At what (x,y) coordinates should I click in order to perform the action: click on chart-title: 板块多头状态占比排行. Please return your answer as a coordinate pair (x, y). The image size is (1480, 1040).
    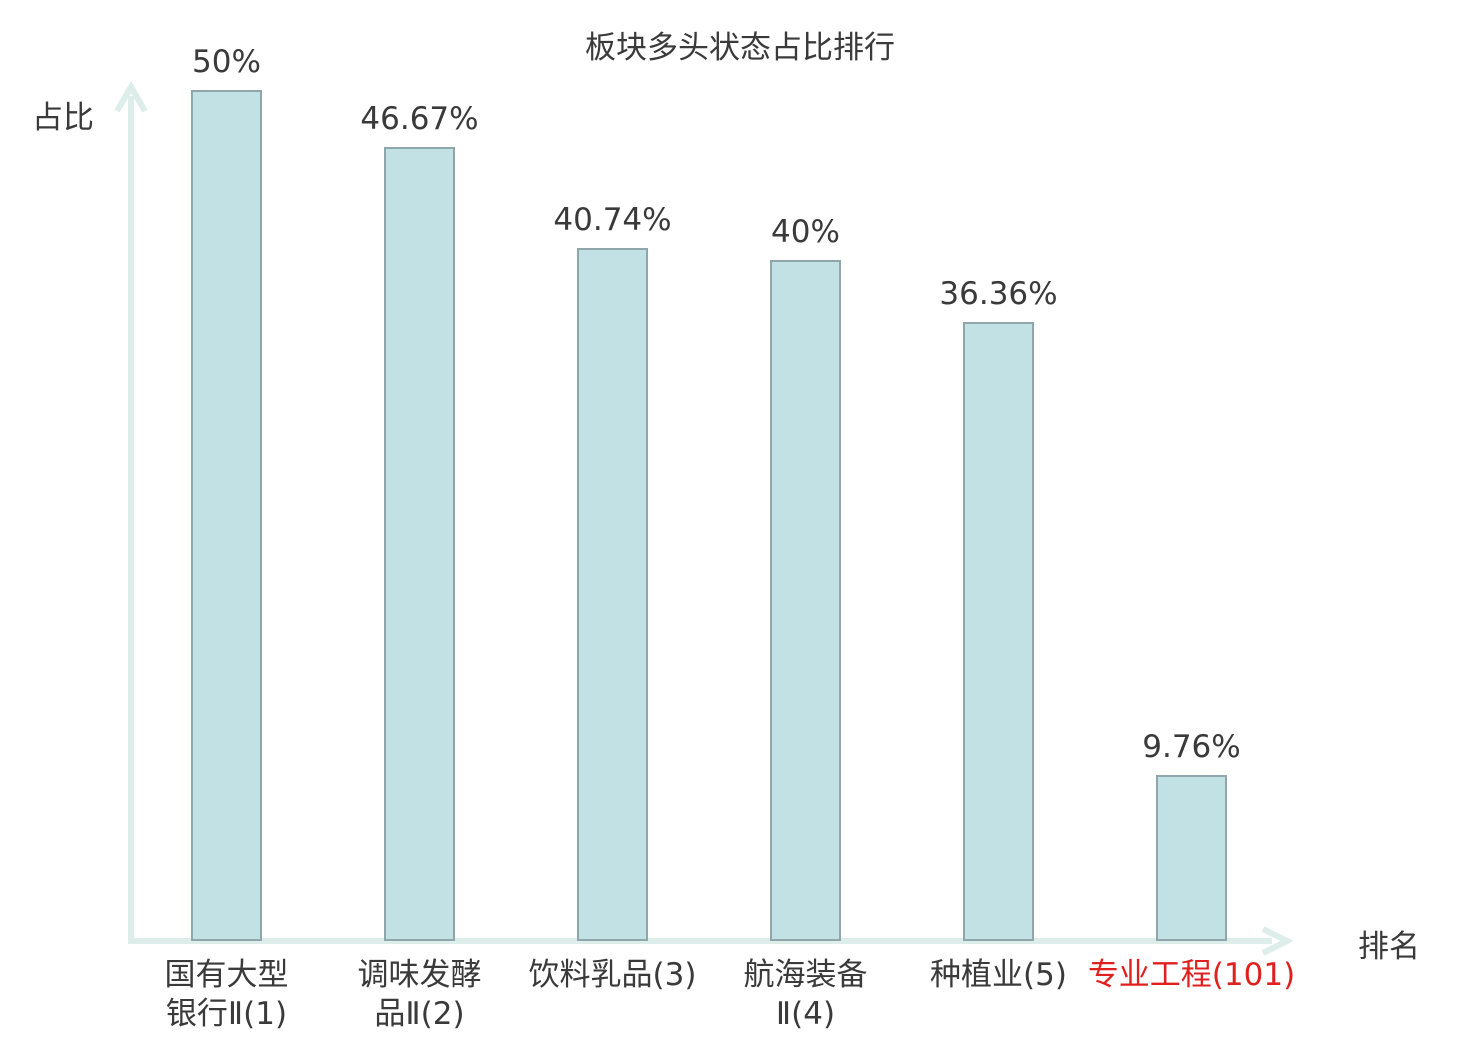
    Looking at the image, I should click on (740, 48).